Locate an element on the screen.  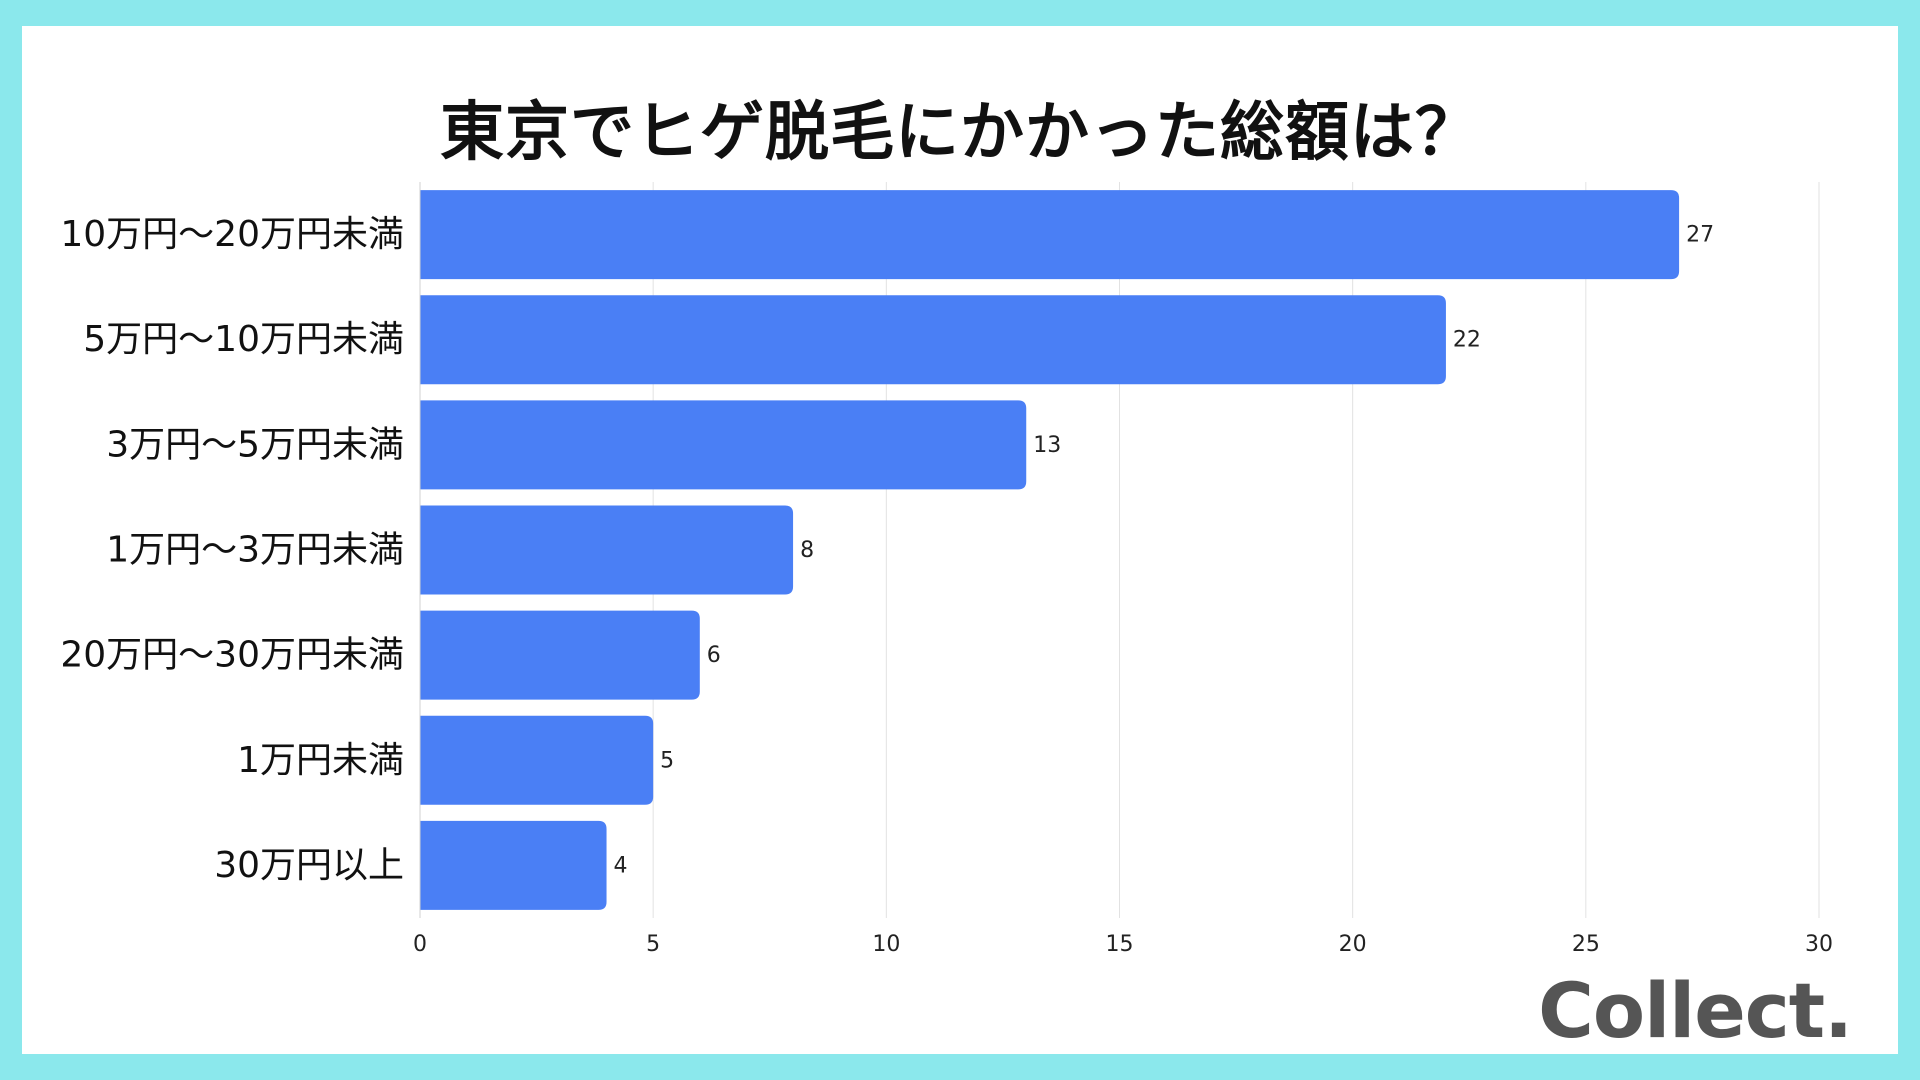
category-label: 1万円未満 is located at coordinates (320, 760).